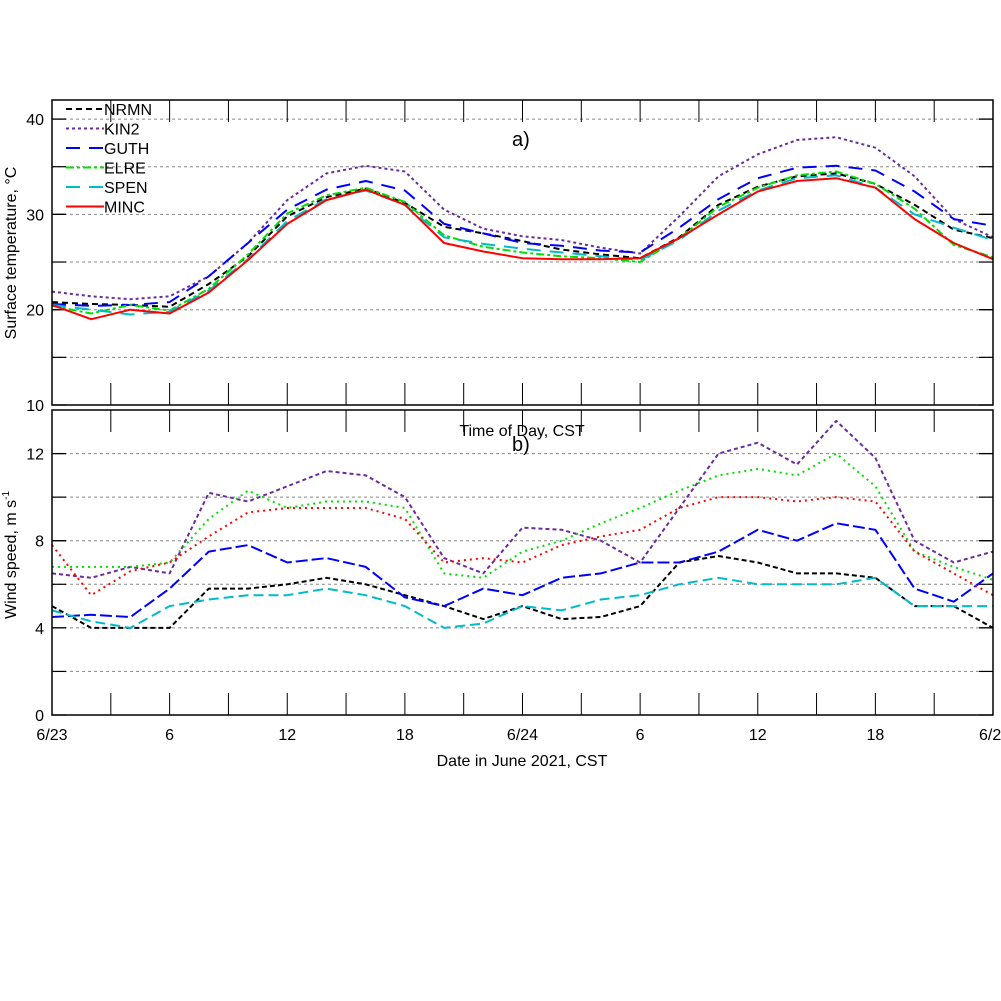 Image resolution: width=1001 pixels, height=1001 pixels. I want to click on legend-label: KIN2, so click(122, 130).